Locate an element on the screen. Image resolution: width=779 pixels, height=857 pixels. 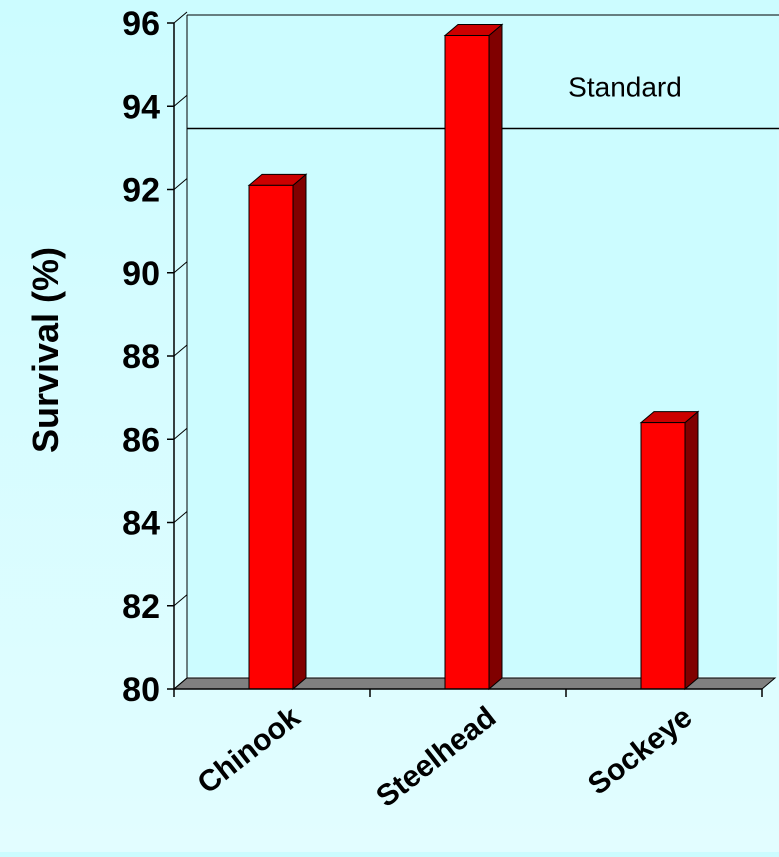
standard-label: Standard is located at coordinates (625, 87).